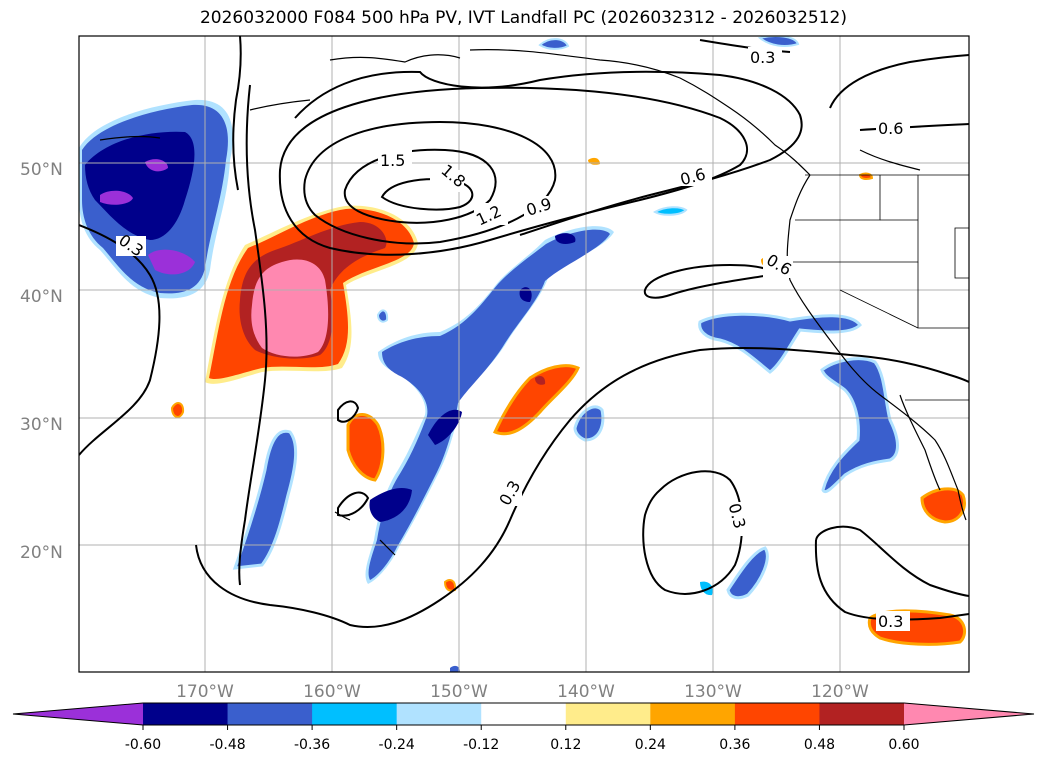 The width and height of the screenshot is (1047, 765). Describe the element at coordinates (536, 400) in the screenshot. I see `positive-anomaly-145w` at that location.